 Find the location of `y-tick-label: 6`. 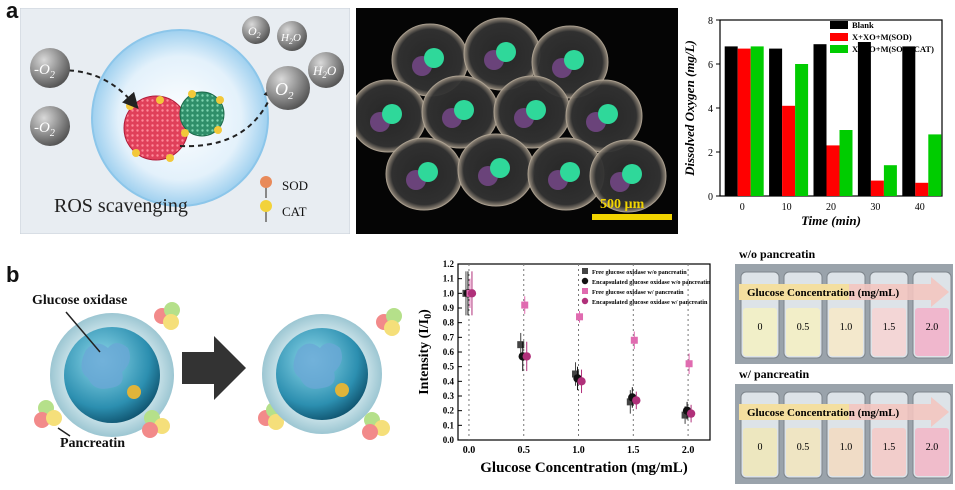

y-tick-label: 6 is located at coordinates (710, 65).